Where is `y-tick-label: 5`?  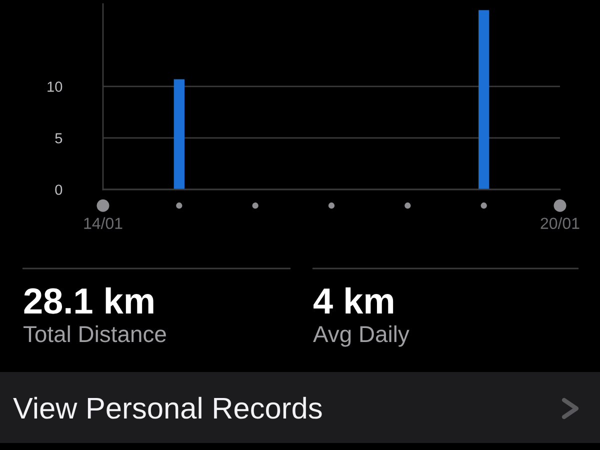
y-tick-label: 5 is located at coordinates (58, 138).